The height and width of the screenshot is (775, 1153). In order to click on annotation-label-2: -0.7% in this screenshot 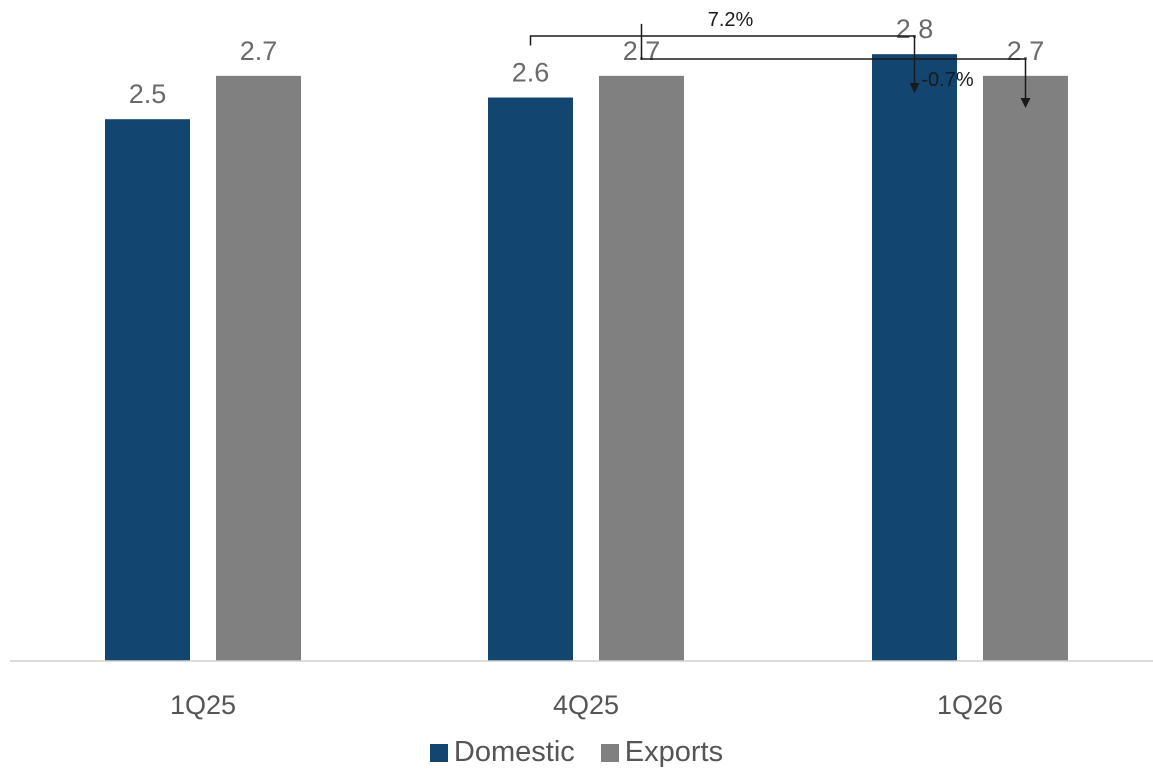, I will do `click(947, 80)`.